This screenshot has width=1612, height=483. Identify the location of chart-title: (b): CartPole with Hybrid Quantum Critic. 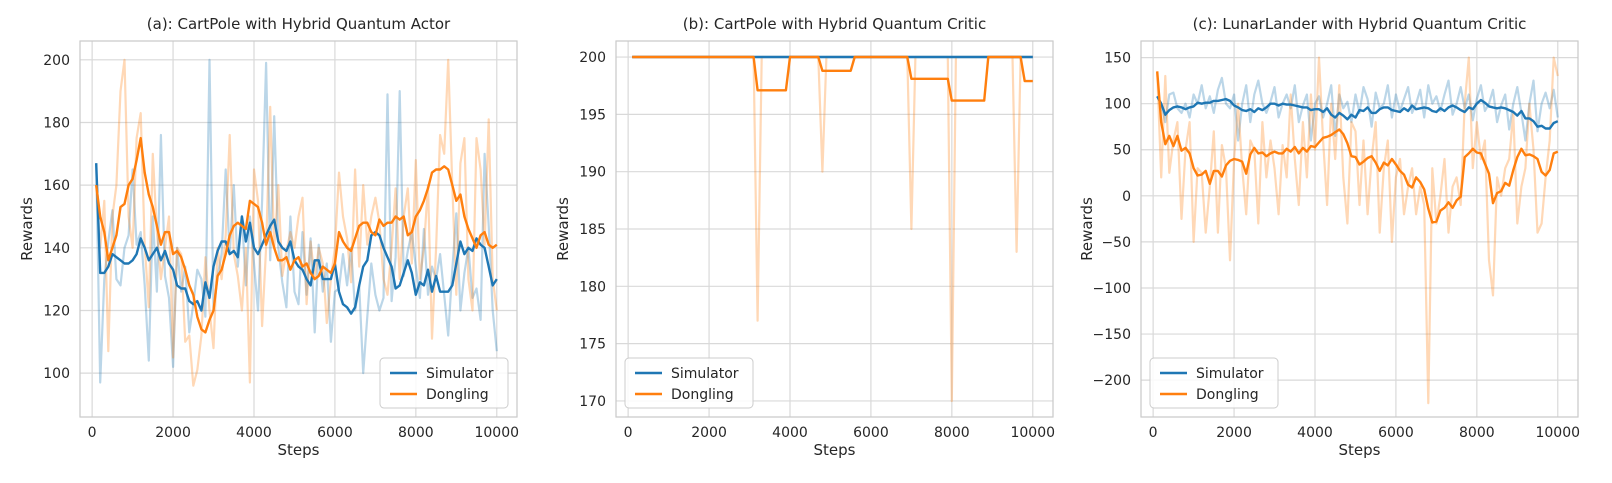
(834, 24).